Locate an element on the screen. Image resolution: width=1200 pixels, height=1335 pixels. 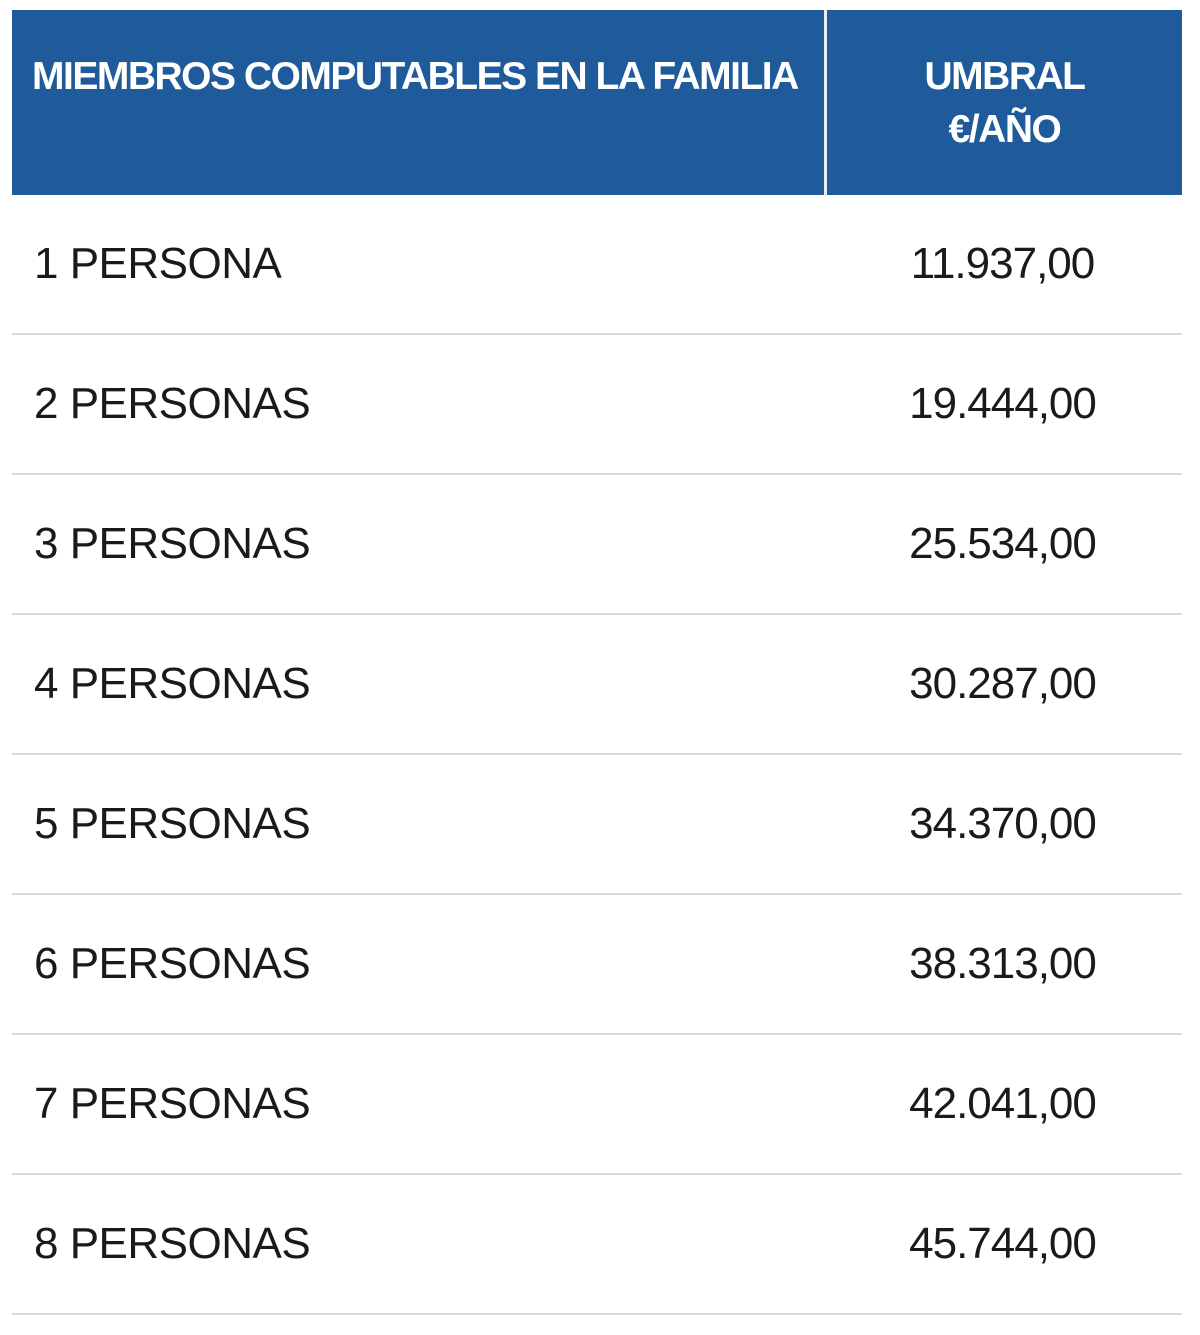
row-label: 7 PERSONAS is located at coordinates (172, 1103).